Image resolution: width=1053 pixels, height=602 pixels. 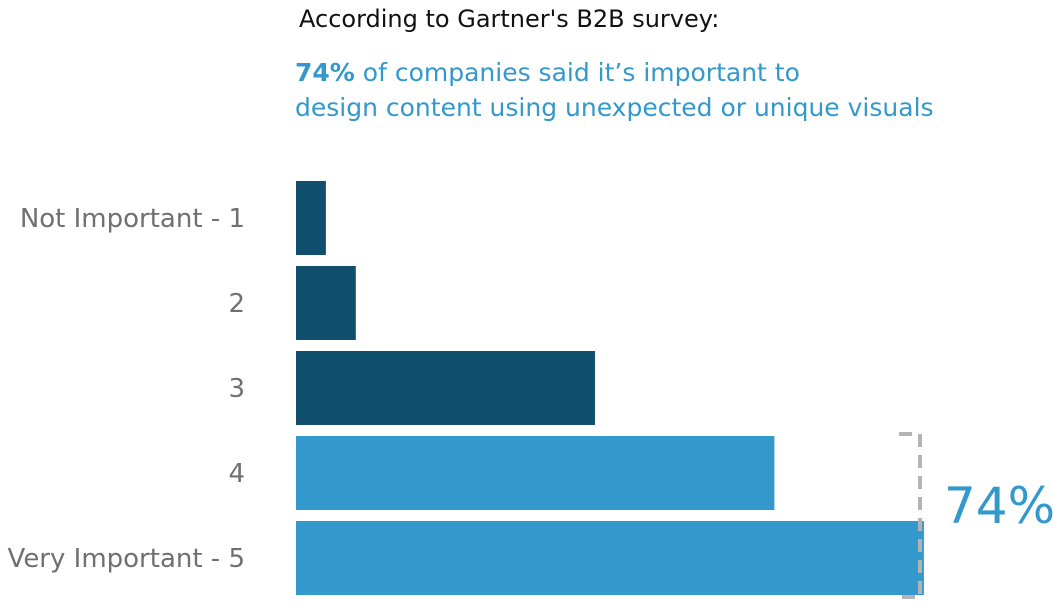 I want to click on chart-subtitle-line-1: 74% of companies said it’s important to, so click(x=547, y=72).